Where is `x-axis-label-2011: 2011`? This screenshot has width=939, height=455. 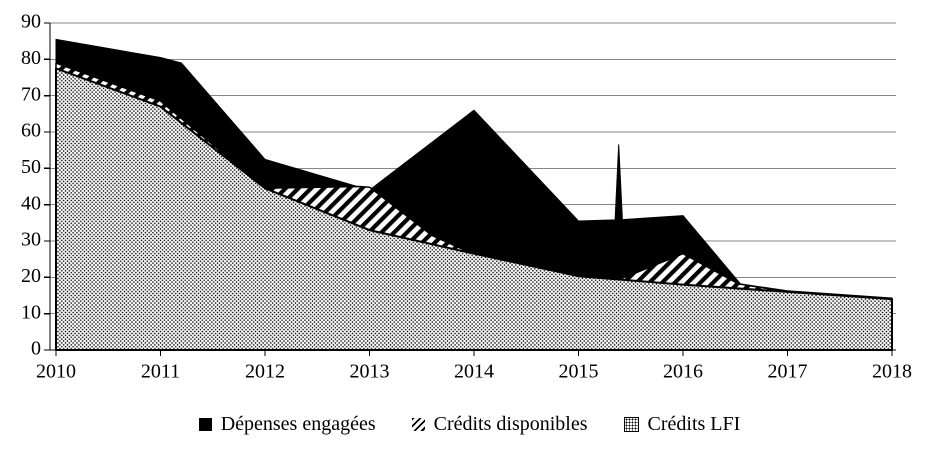
x-axis-label-2011: 2011 is located at coordinates (160, 372).